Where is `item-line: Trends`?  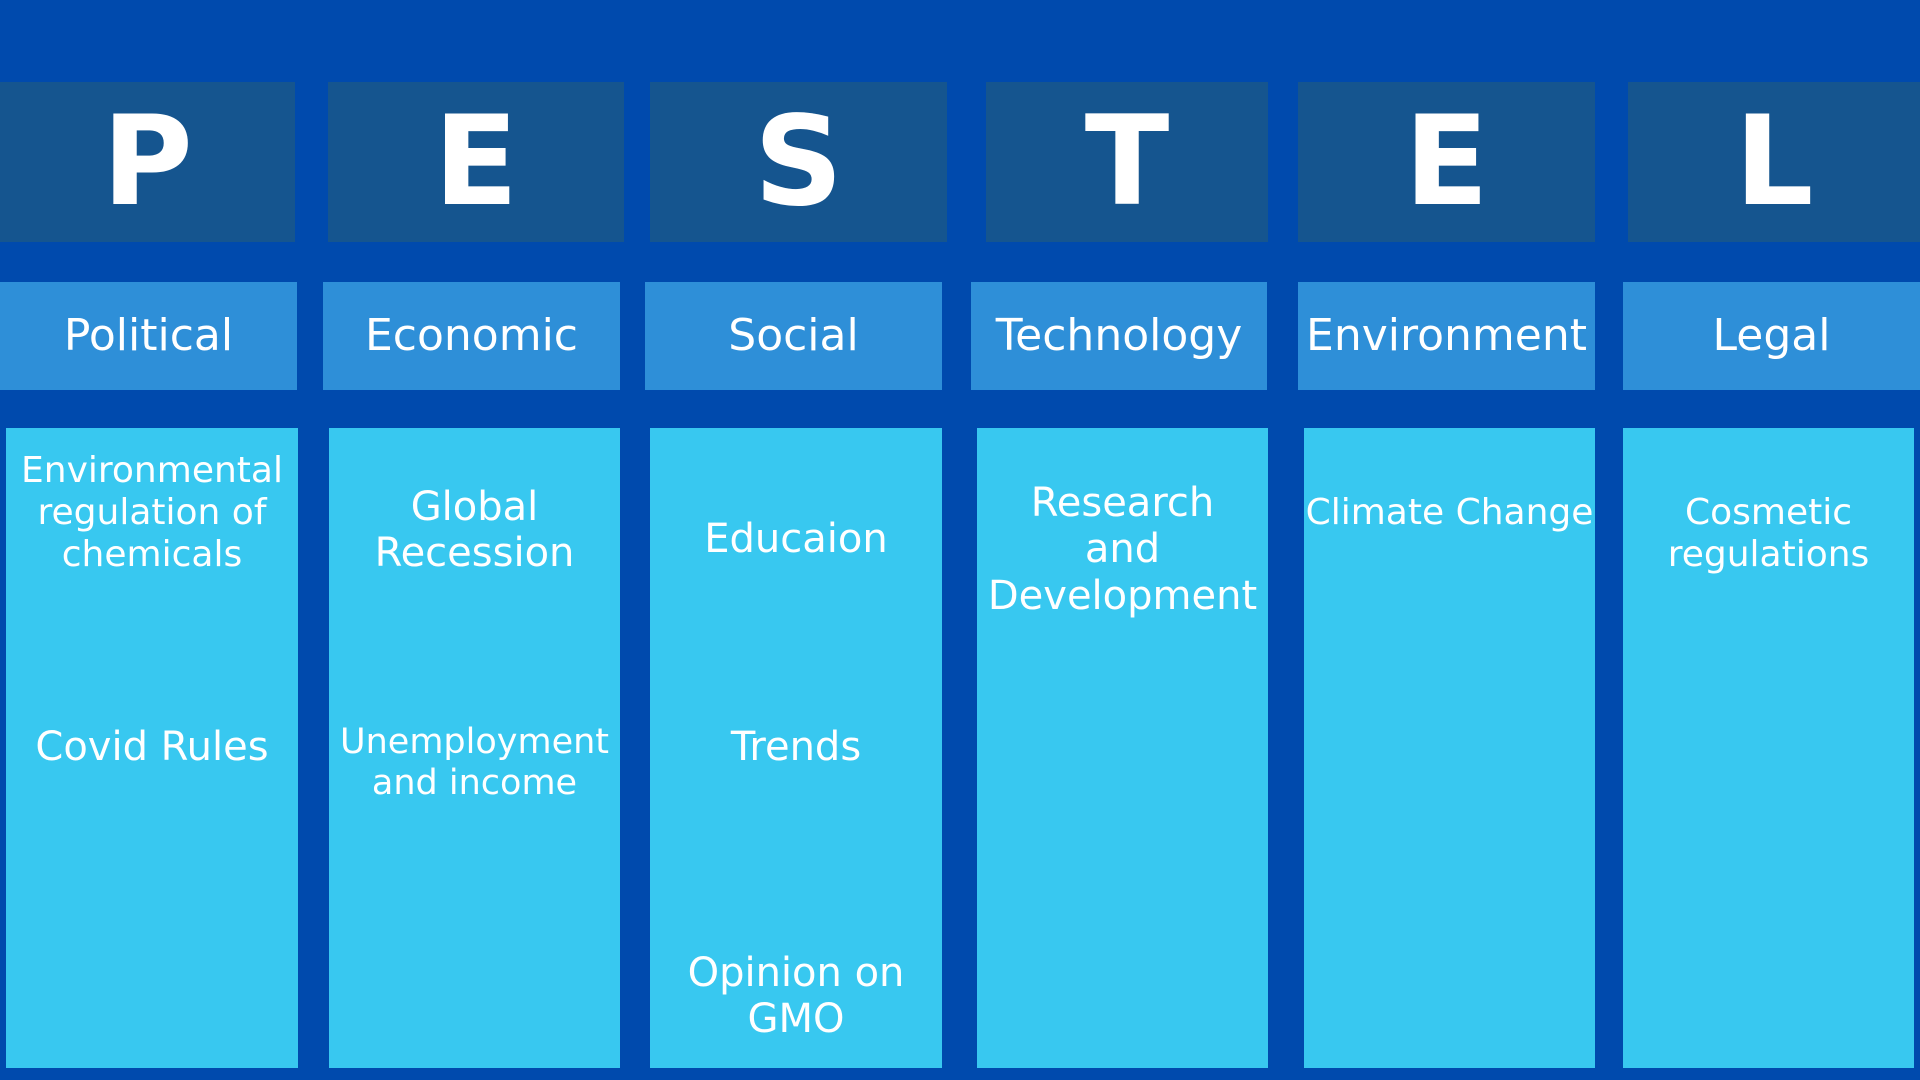
item-line: Trends is located at coordinates (796, 747).